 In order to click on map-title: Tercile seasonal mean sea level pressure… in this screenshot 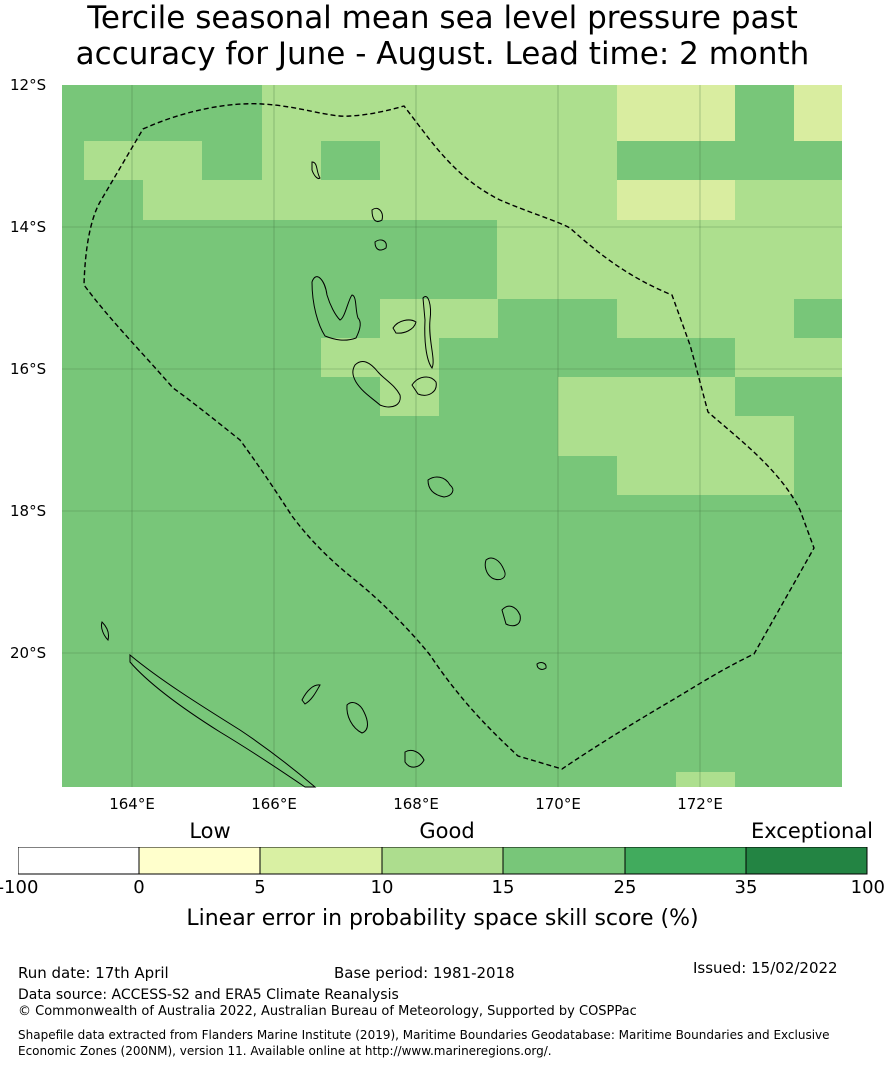, I will do `click(442, 36)`.